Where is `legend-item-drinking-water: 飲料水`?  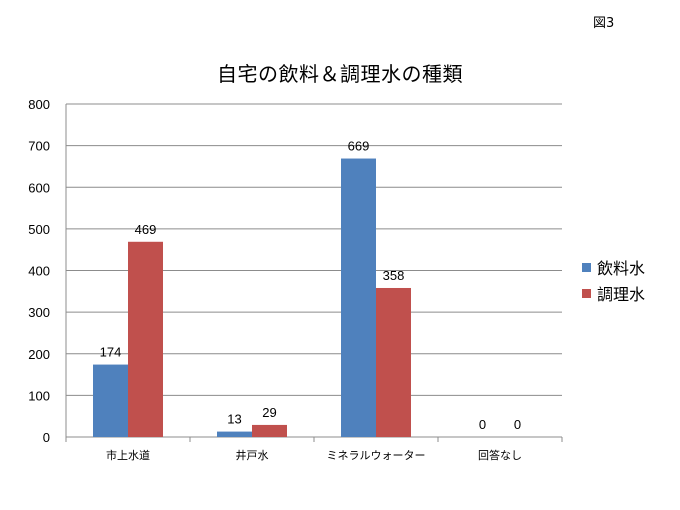
legend-item-drinking-water: 飲料水 is located at coordinates (613, 267).